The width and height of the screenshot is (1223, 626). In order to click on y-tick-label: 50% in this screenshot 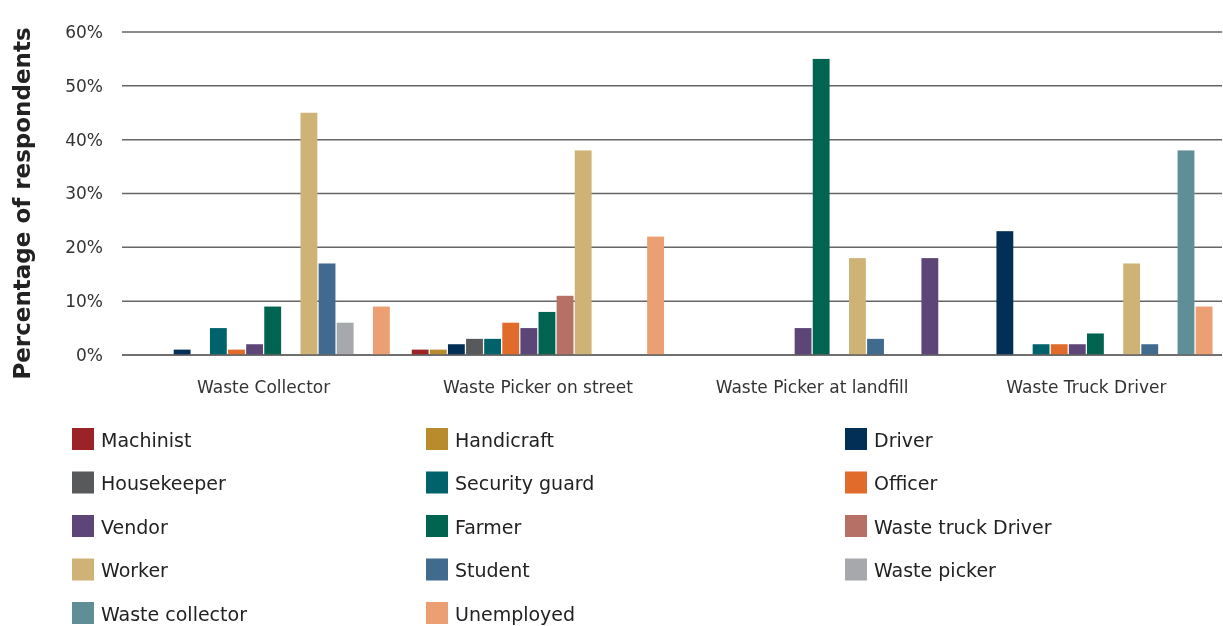, I will do `click(84, 85)`.